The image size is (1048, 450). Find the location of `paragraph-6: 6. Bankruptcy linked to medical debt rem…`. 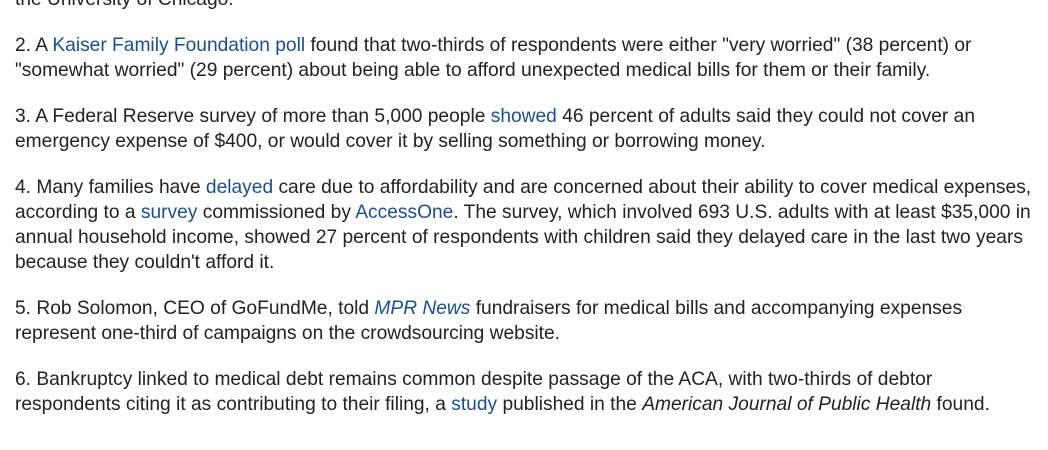

paragraph-6: 6. Bankruptcy linked to medical debt rem… is located at coordinates (526, 392).